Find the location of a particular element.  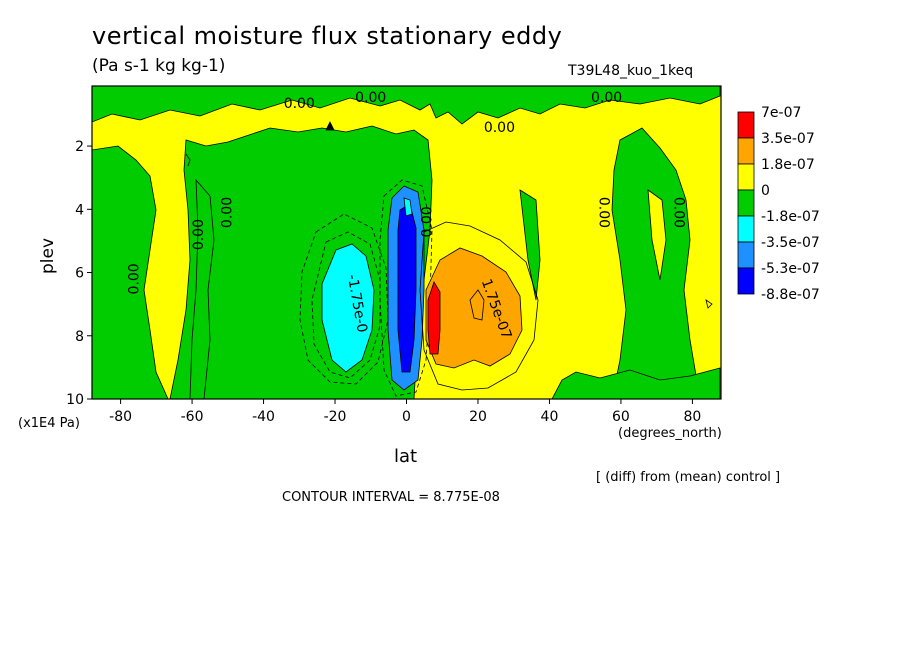

y-axis-unit: (x1E4 Pa) is located at coordinates (49, 423).